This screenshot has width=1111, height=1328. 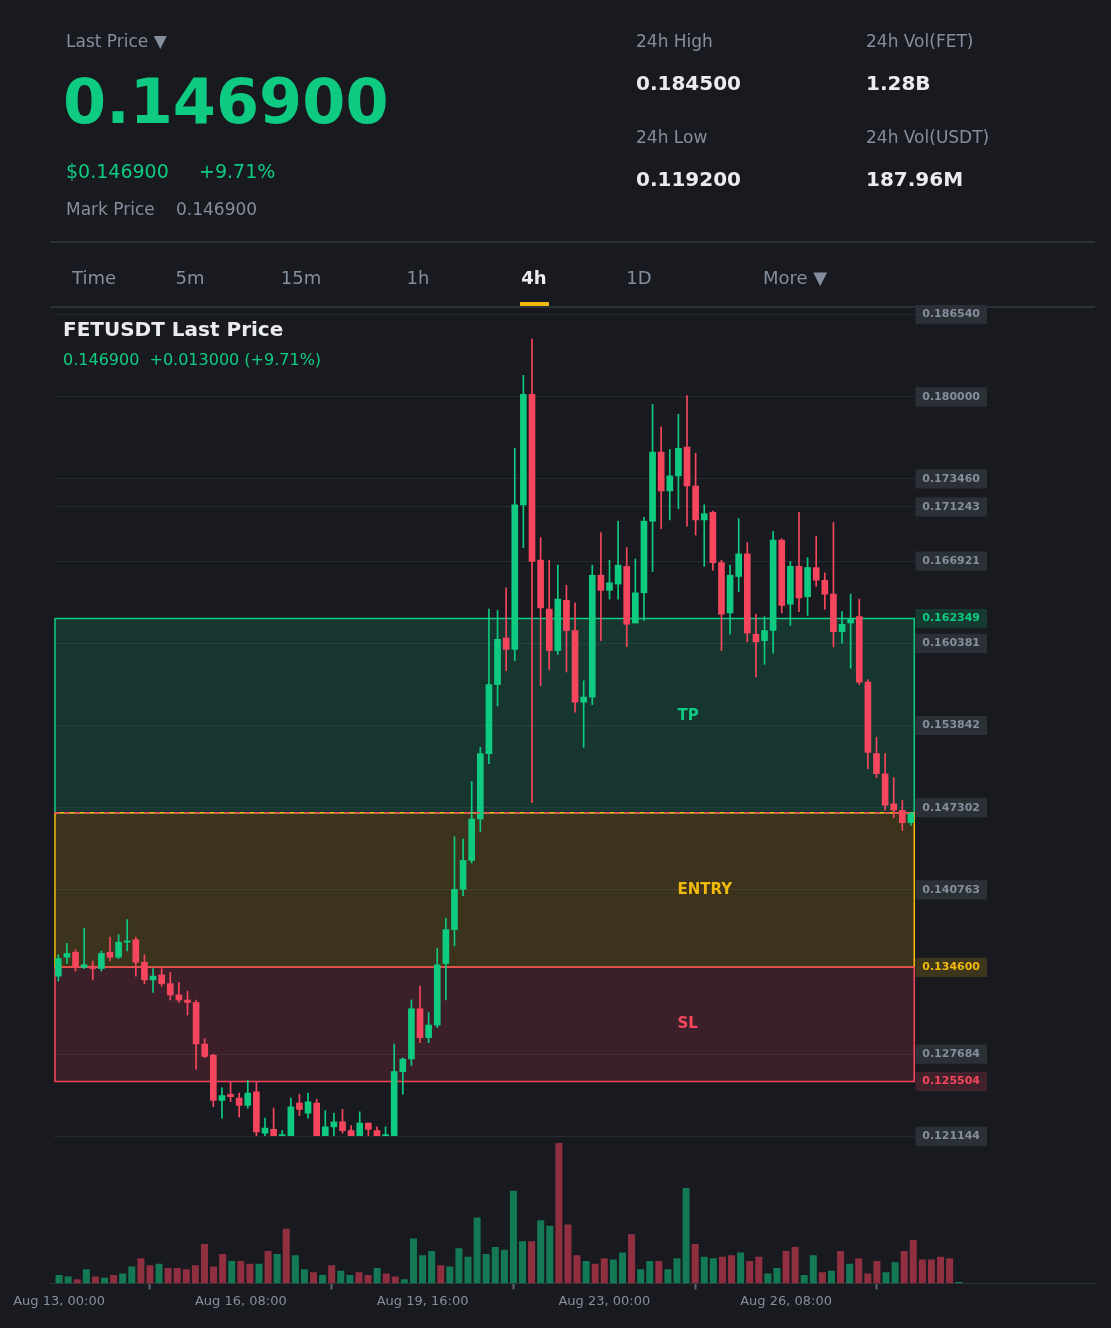 I want to click on y-tick-label: 0.171243, so click(x=951, y=506).